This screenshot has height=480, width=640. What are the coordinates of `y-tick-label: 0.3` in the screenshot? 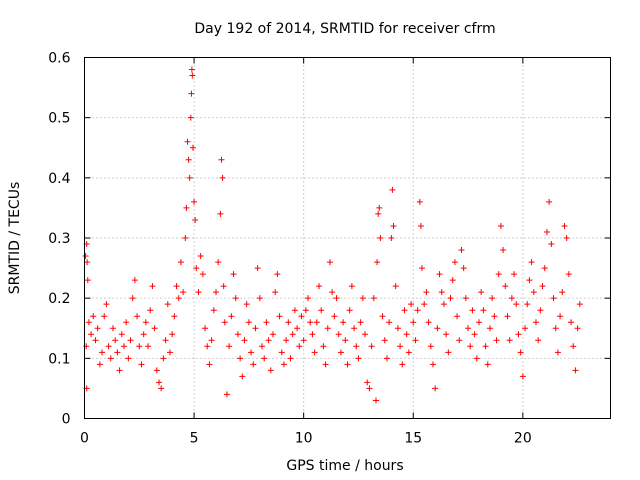 It's located at (59, 239).